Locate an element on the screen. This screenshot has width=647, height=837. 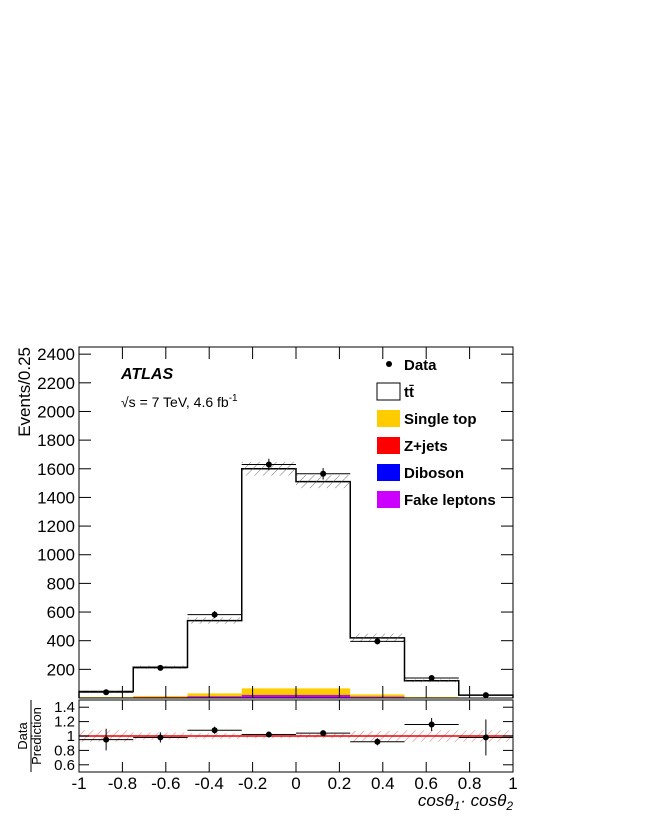
x-axis-label: cosθ1· cosθ2 is located at coordinates (465, 802).